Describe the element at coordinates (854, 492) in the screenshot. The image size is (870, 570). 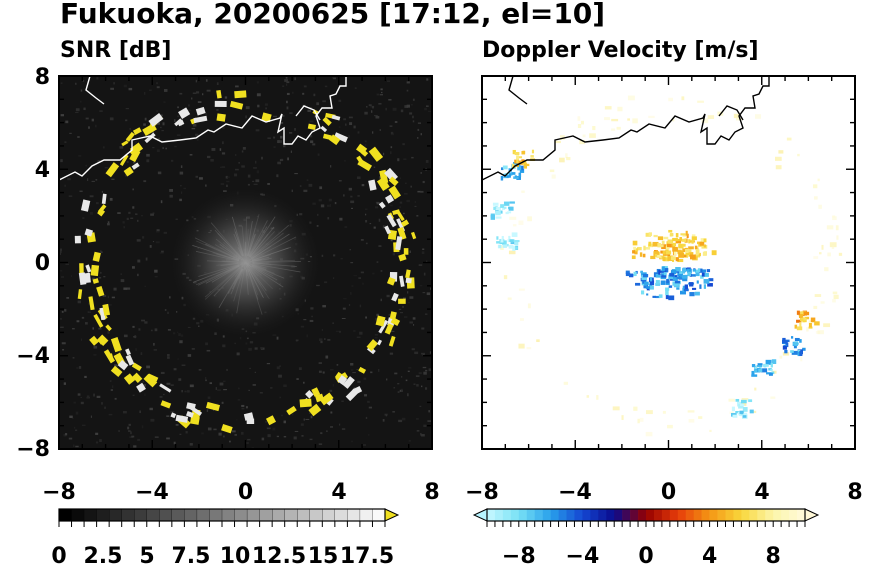
I see `velocity-xtick-label: 8` at that location.